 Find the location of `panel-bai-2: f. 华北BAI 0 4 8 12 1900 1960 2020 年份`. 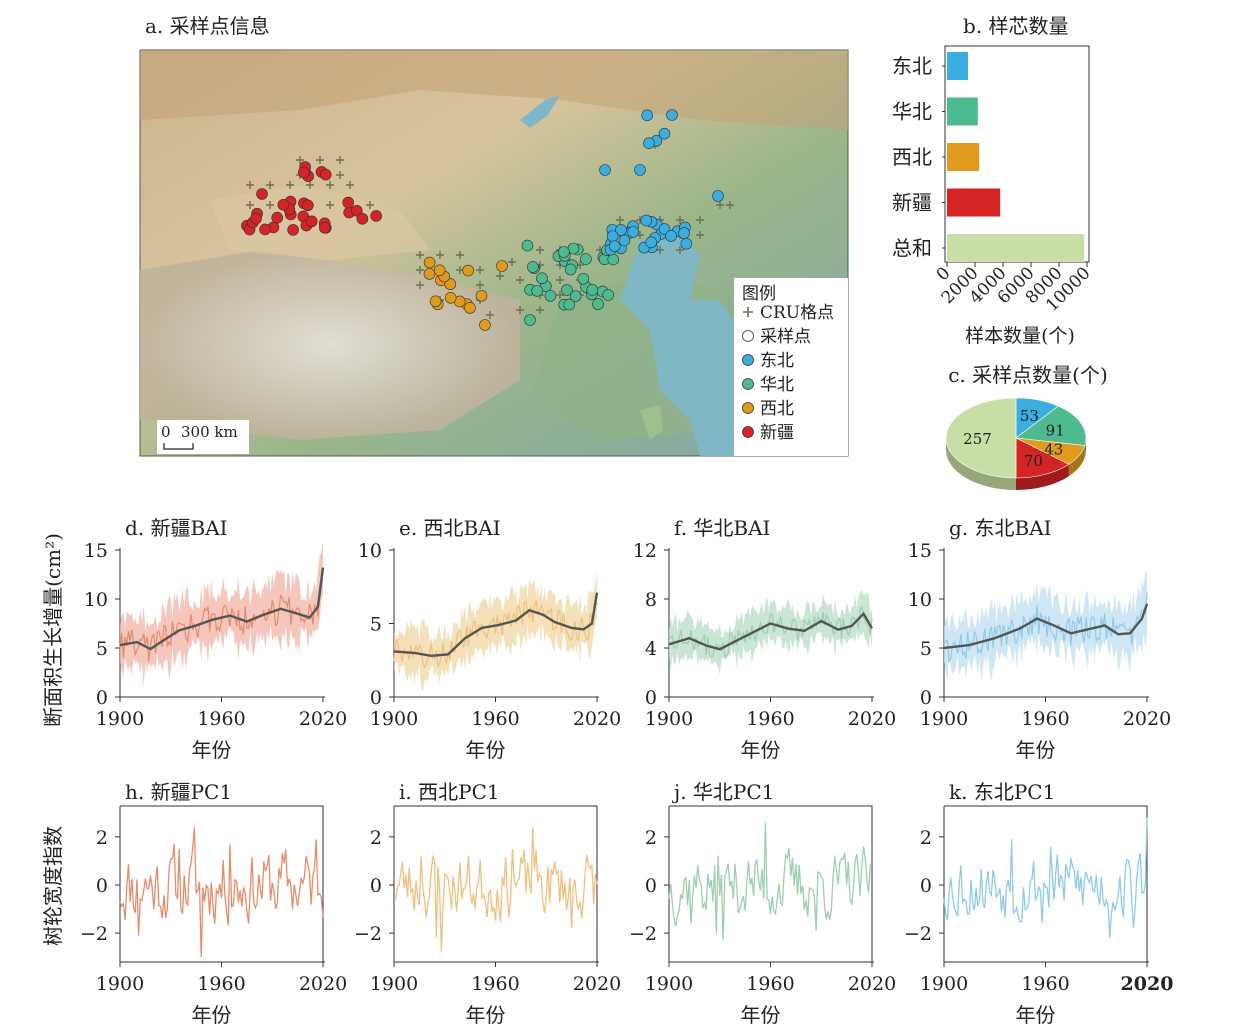

panel-bai-2: f. 华北BAI 0 4 8 12 1900 1960 2020 年份 is located at coordinates (764, 639).